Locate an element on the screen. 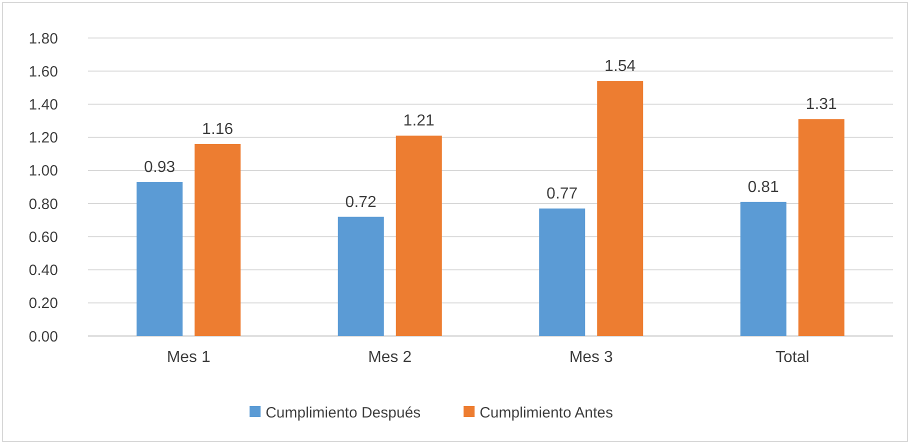 The width and height of the screenshot is (910, 444). data-label: 0.93 is located at coordinates (160, 167).